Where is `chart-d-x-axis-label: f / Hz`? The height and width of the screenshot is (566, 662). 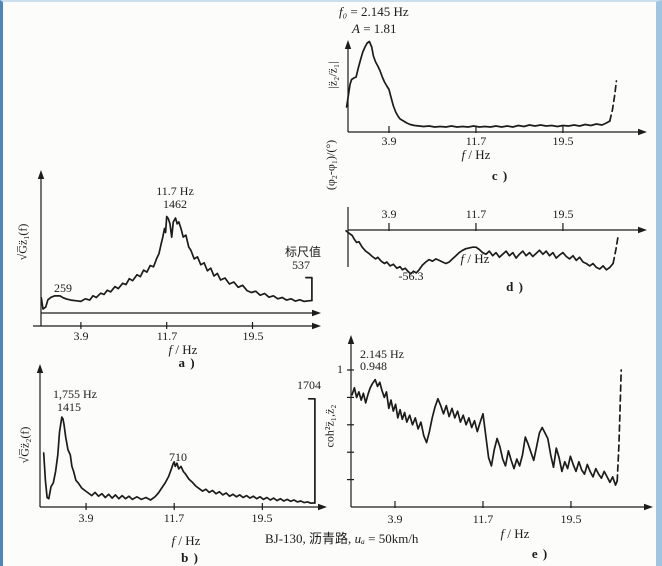 chart-d-x-axis-label: f / Hz is located at coordinates (475, 258).